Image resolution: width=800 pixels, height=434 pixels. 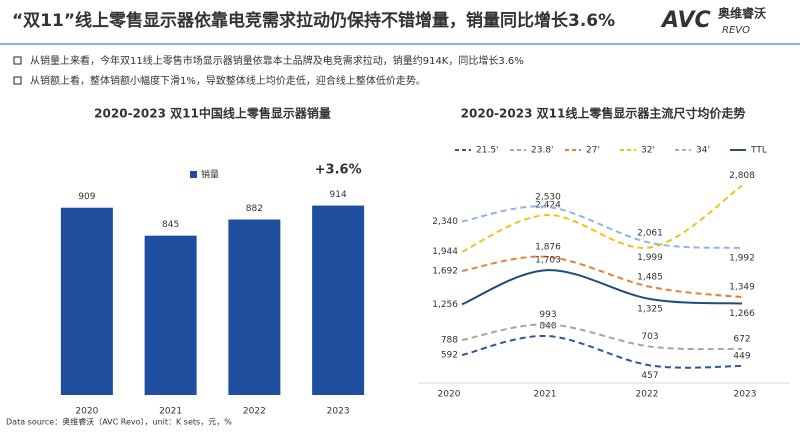 What do you see at coordinates (650, 310) in the screenshot?
I see `data-label: 1,325` at bounding box center [650, 310].